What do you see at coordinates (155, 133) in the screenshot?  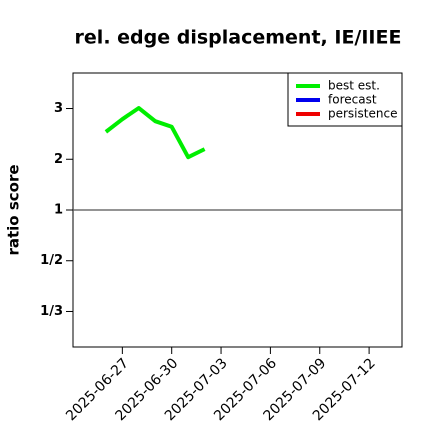 I see `data-line` at bounding box center [155, 133].